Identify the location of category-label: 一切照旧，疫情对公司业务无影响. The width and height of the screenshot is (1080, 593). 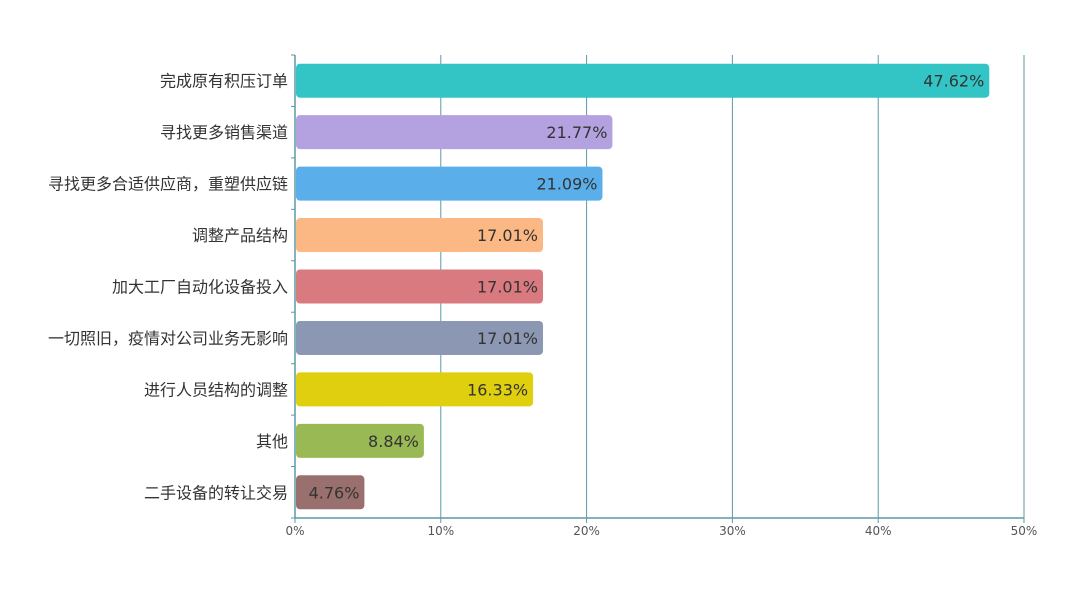
(168, 338).